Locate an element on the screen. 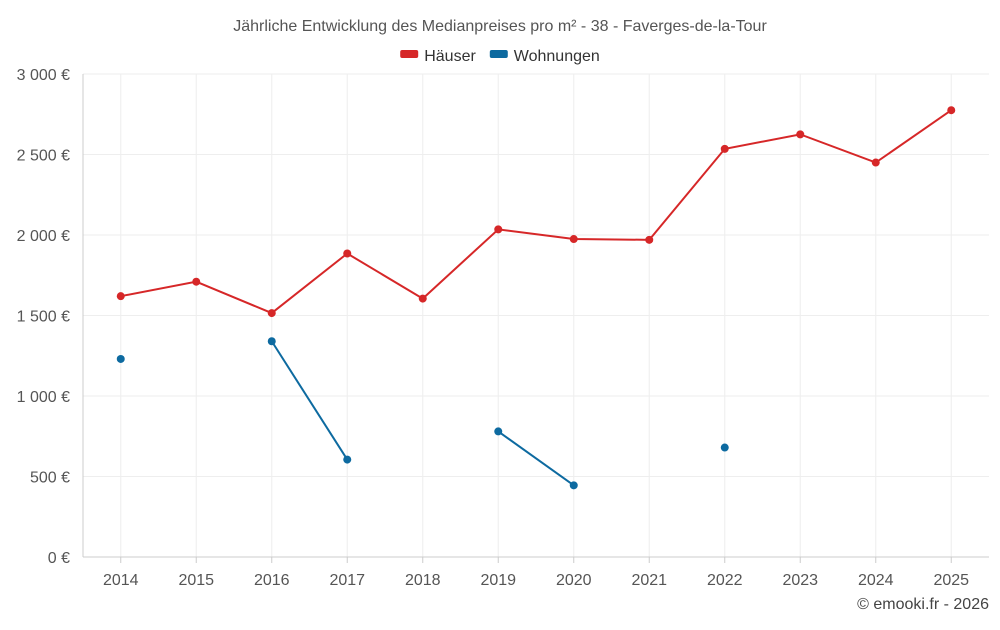 The width and height of the screenshot is (1000, 630). x-tick-label: 2023 is located at coordinates (800, 580).